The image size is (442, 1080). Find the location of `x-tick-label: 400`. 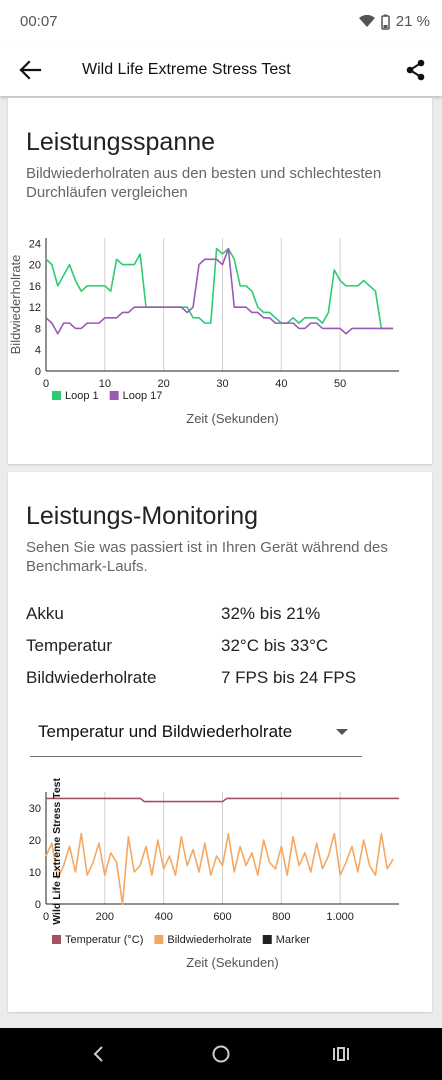

x-tick-label: 400 is located at coordinates (163, 917).